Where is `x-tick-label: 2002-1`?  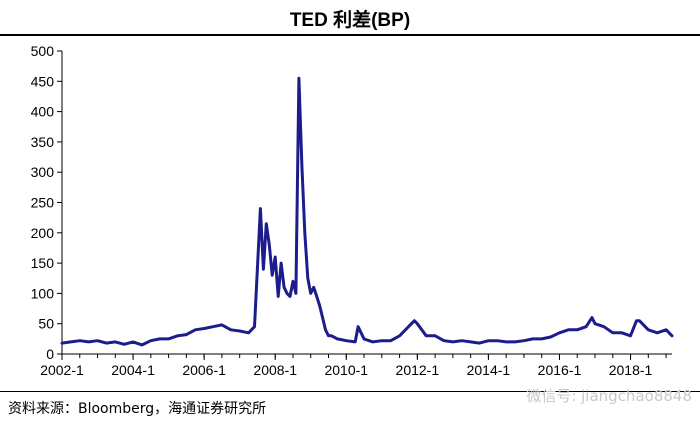
x-tick-label: 2002-1 is located at coordinates (62, 370).